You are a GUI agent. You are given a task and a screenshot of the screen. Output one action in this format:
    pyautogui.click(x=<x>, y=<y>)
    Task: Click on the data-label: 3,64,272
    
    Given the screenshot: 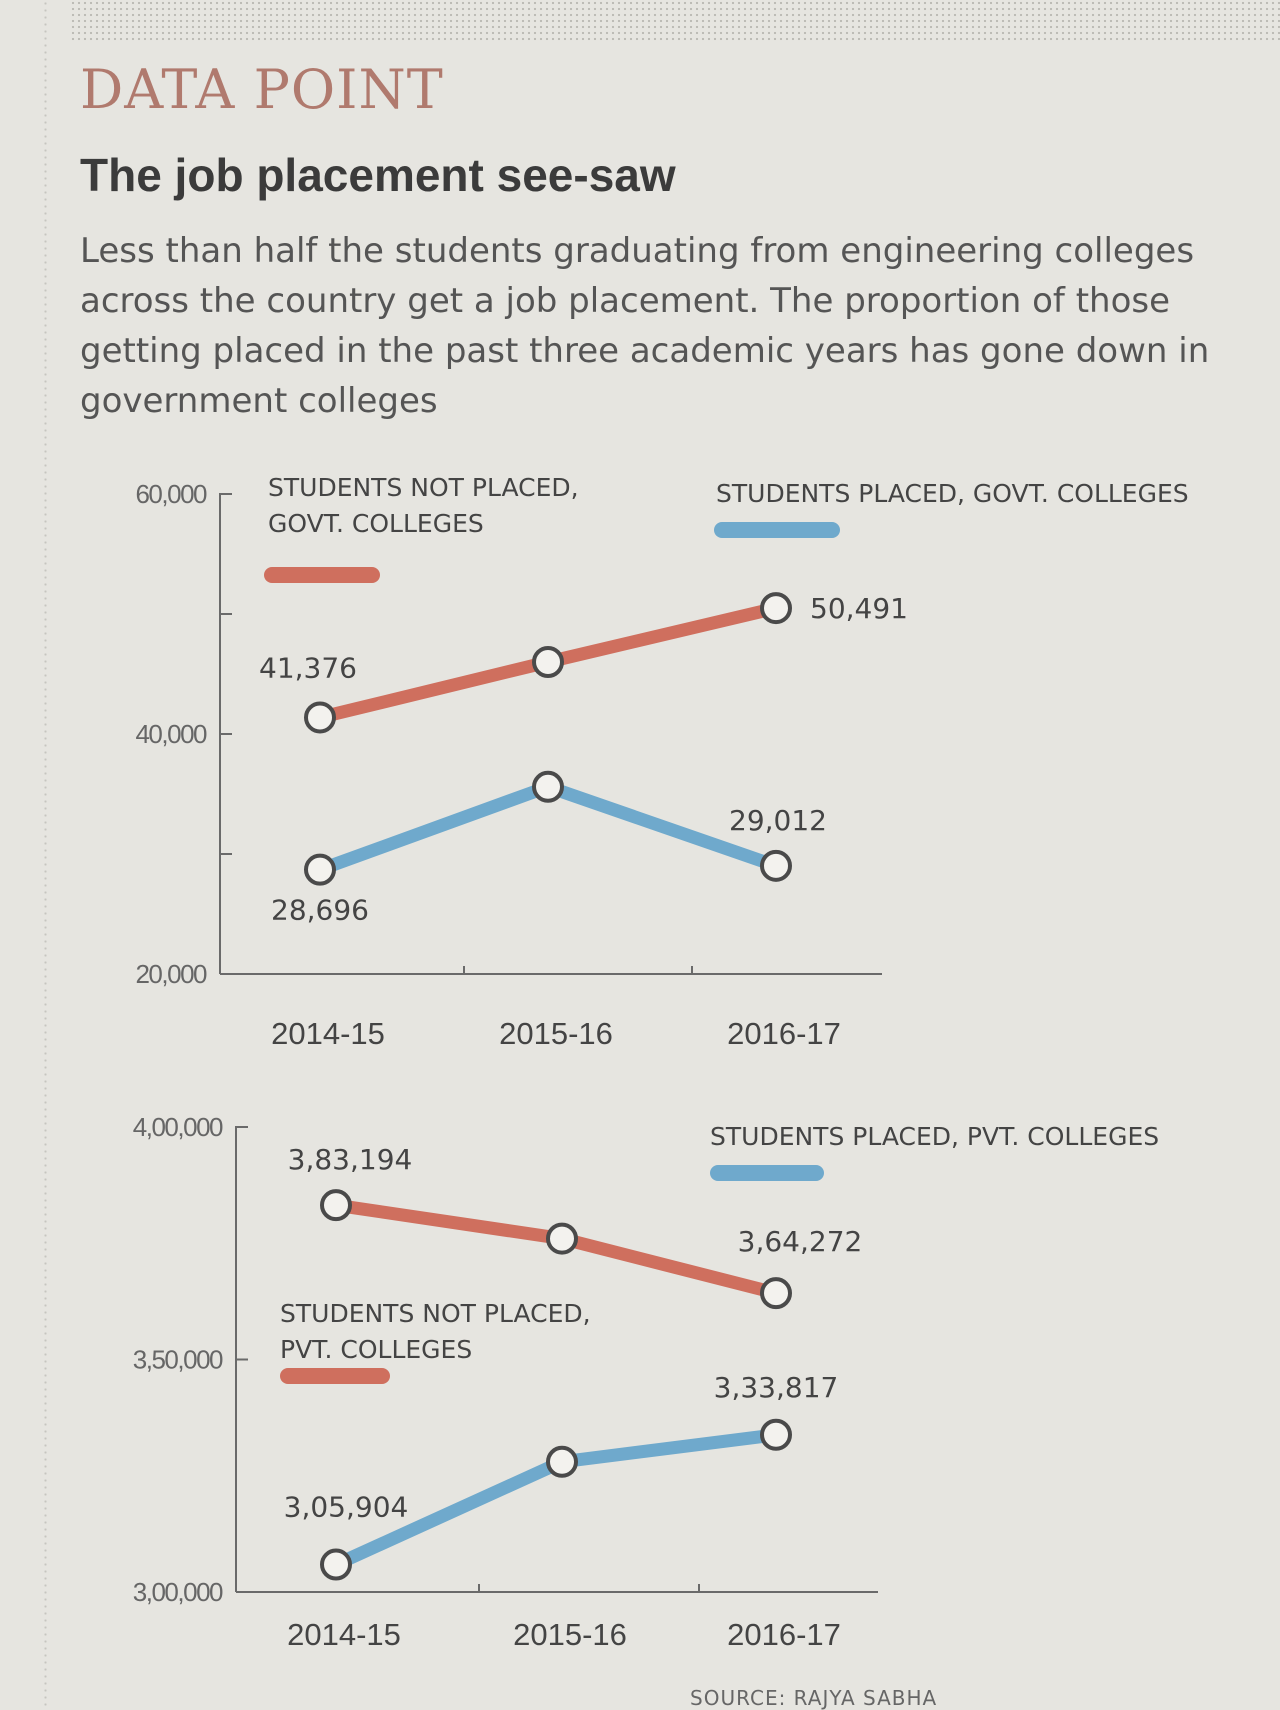 What is the action you would take?
    pyautogui.click(x=800, y=1241)
    